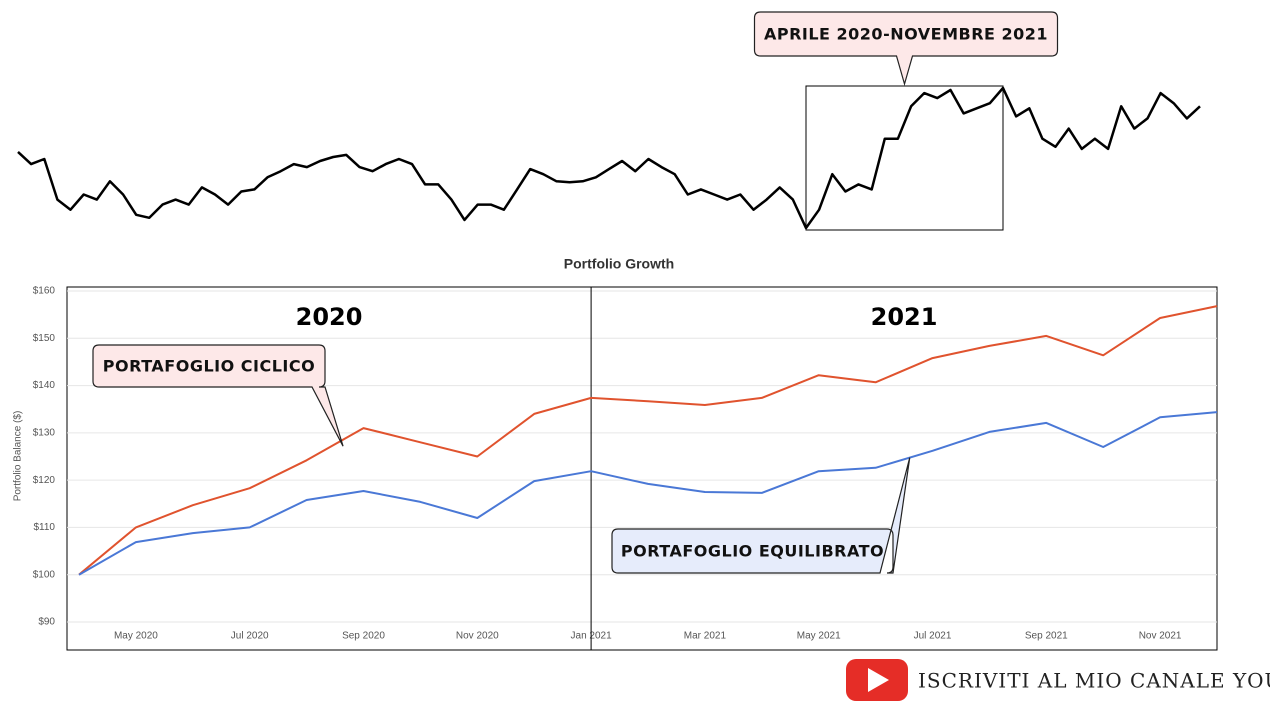 The image size is (1270, 708). What do you see at coordinates (906, 49) in the screenshot?
I see `range-callout-box` at bounding box center [906, 49].